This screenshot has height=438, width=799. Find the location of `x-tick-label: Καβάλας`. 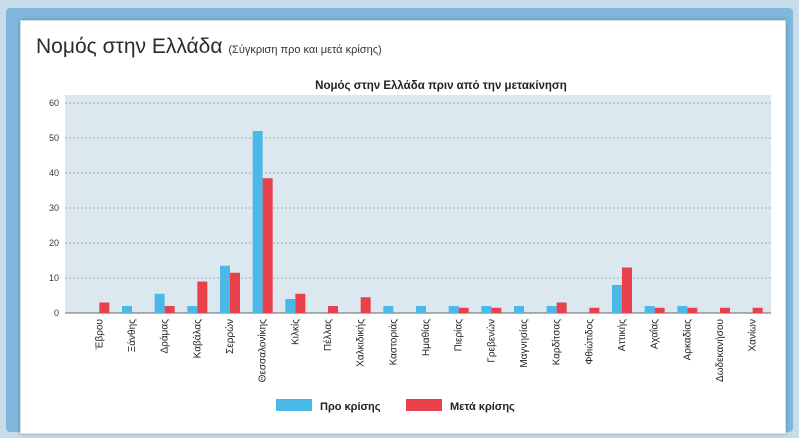

x-tick-label: Καβάλας is located at coordinates (197, 338).